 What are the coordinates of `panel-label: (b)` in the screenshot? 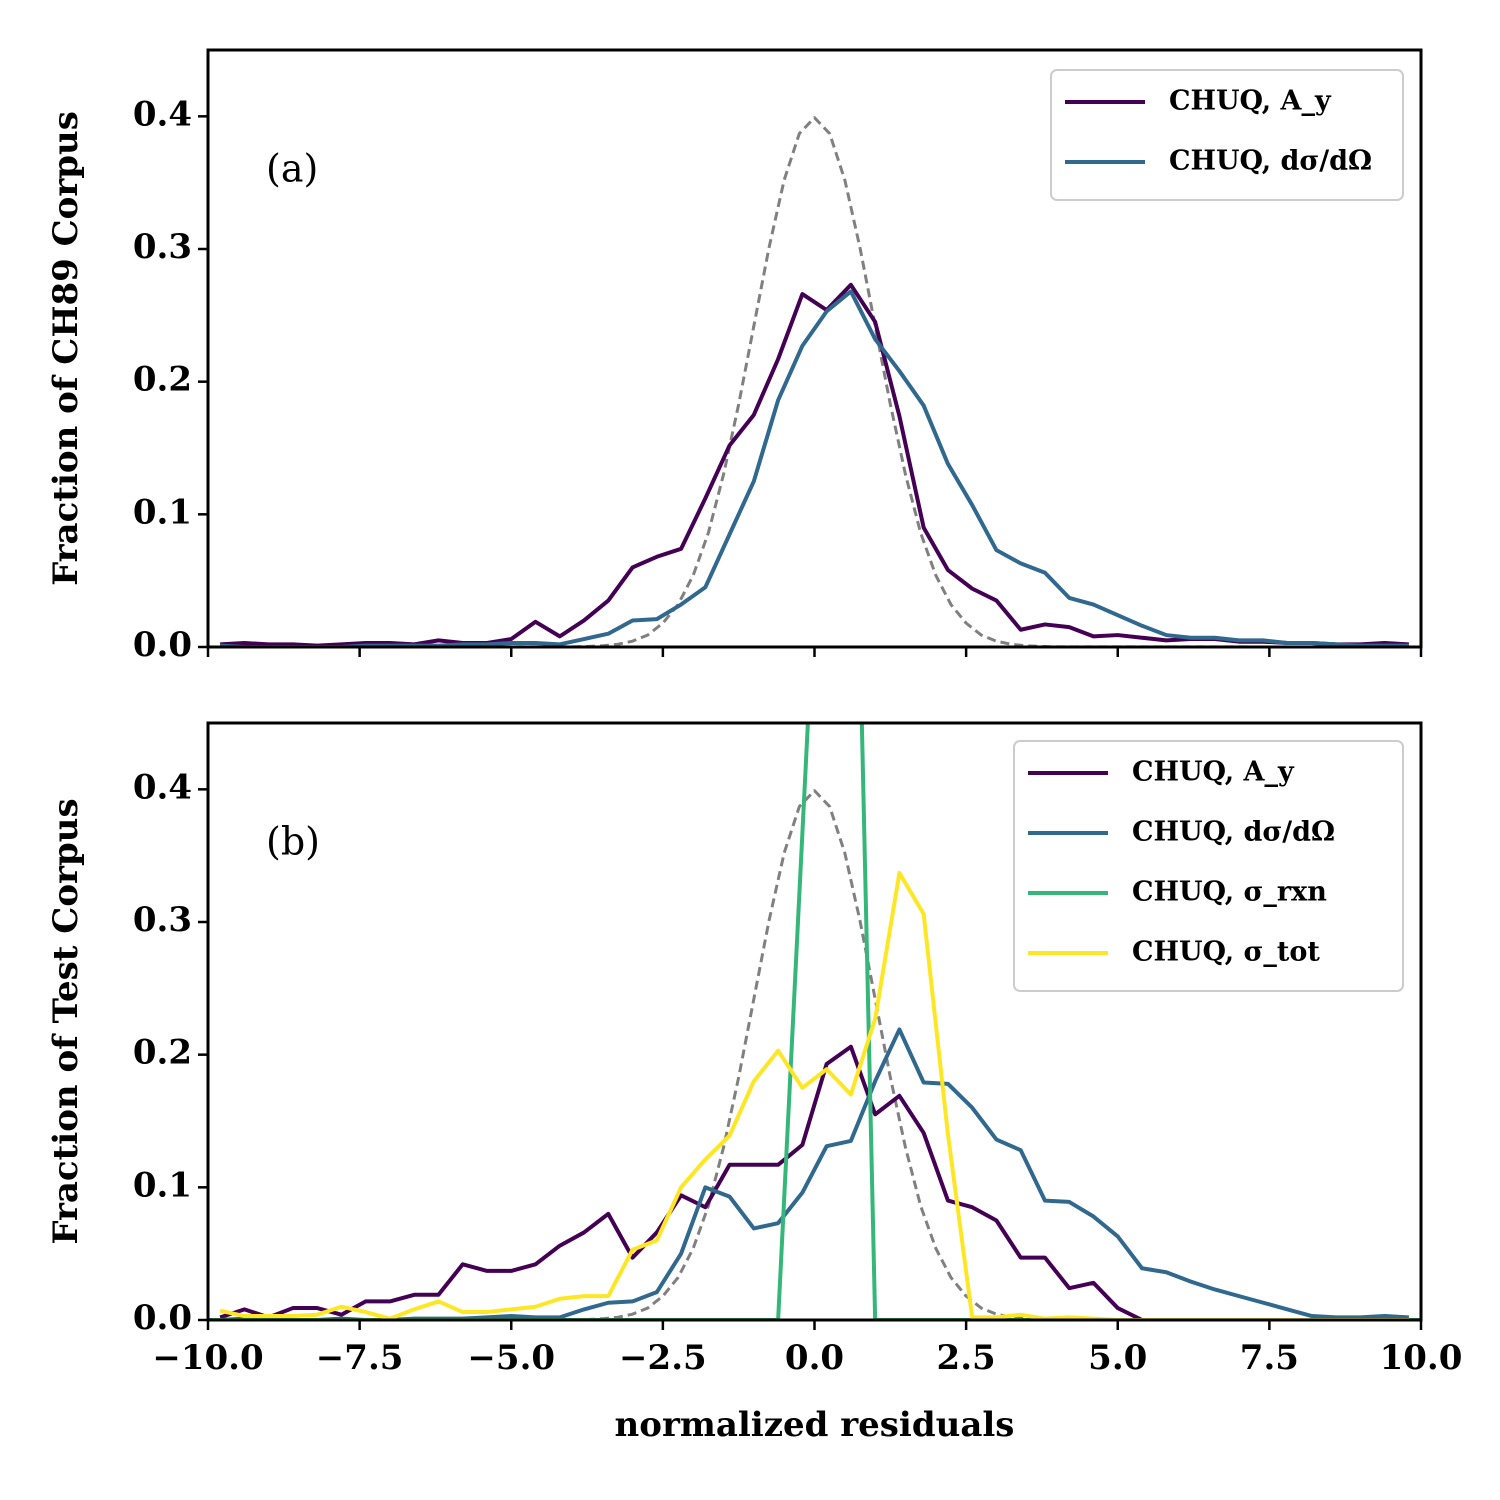 It's located at (293, 842).